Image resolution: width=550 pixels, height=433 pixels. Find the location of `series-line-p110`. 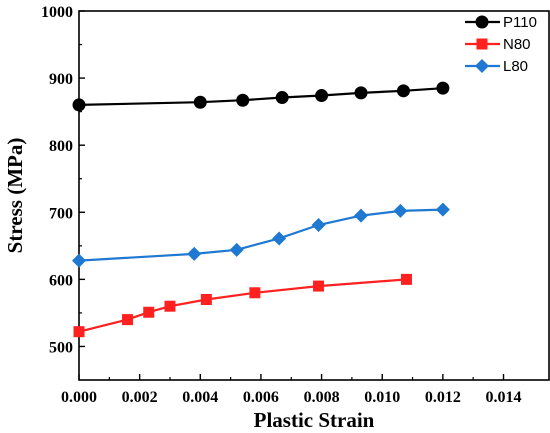

series-line-p110 is located at coordinates (260, 96).